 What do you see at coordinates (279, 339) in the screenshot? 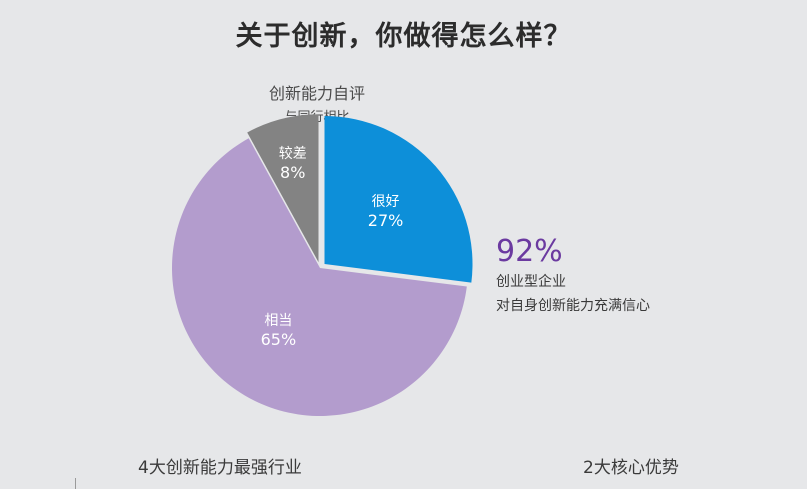
I see `slice-value-label: 65%` at bounding box center [279, 339].